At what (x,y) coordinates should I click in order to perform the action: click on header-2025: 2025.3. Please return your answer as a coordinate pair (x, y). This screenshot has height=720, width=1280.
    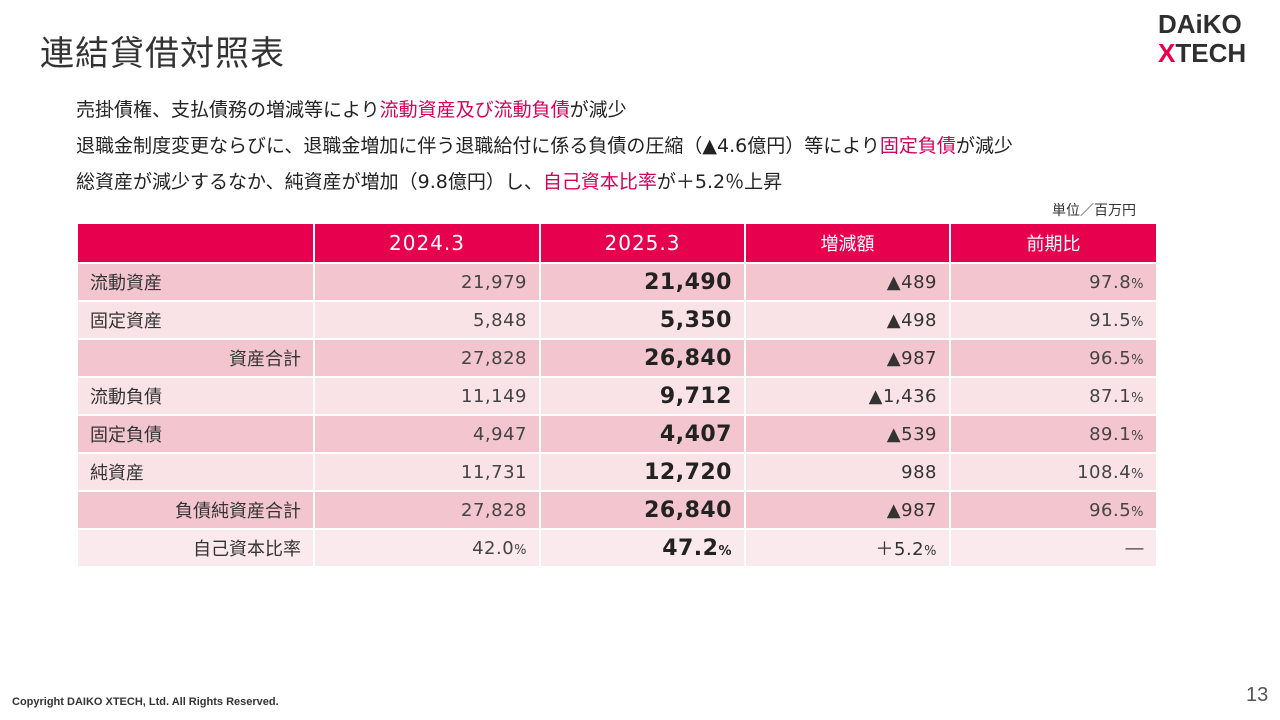
    Looking at the image, I should click on (642, 243).